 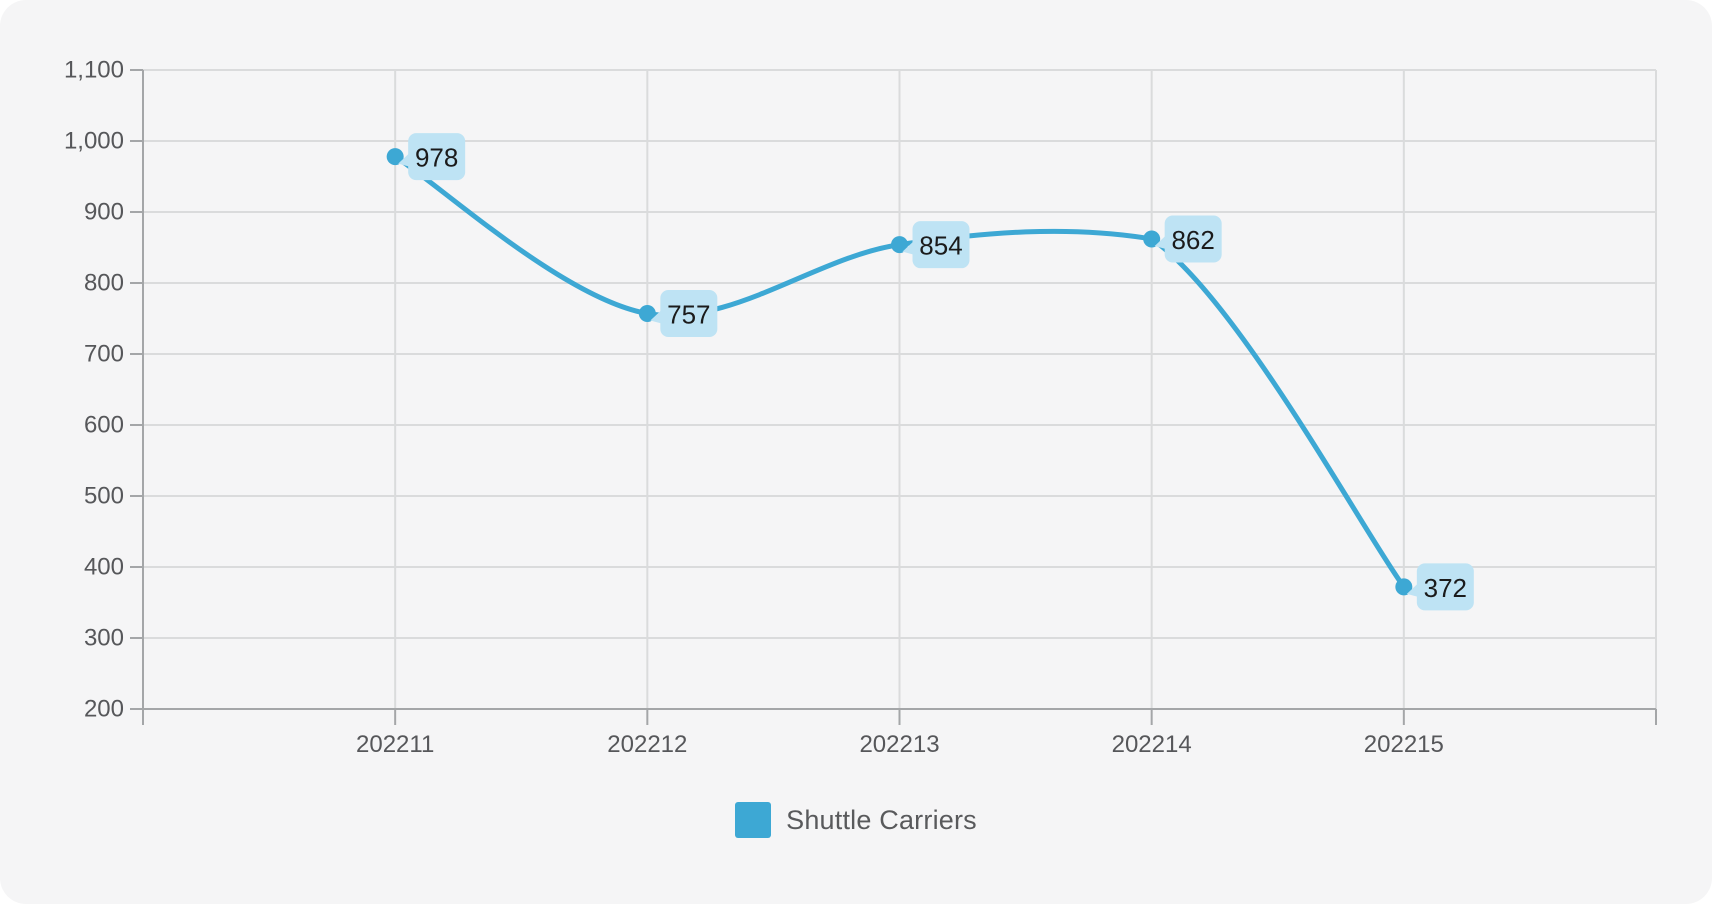 What do you see at coordinates (395, 744) in the screenshot?
I see `x-axis-tick-label: 202211` at bounding box center [395, 744].